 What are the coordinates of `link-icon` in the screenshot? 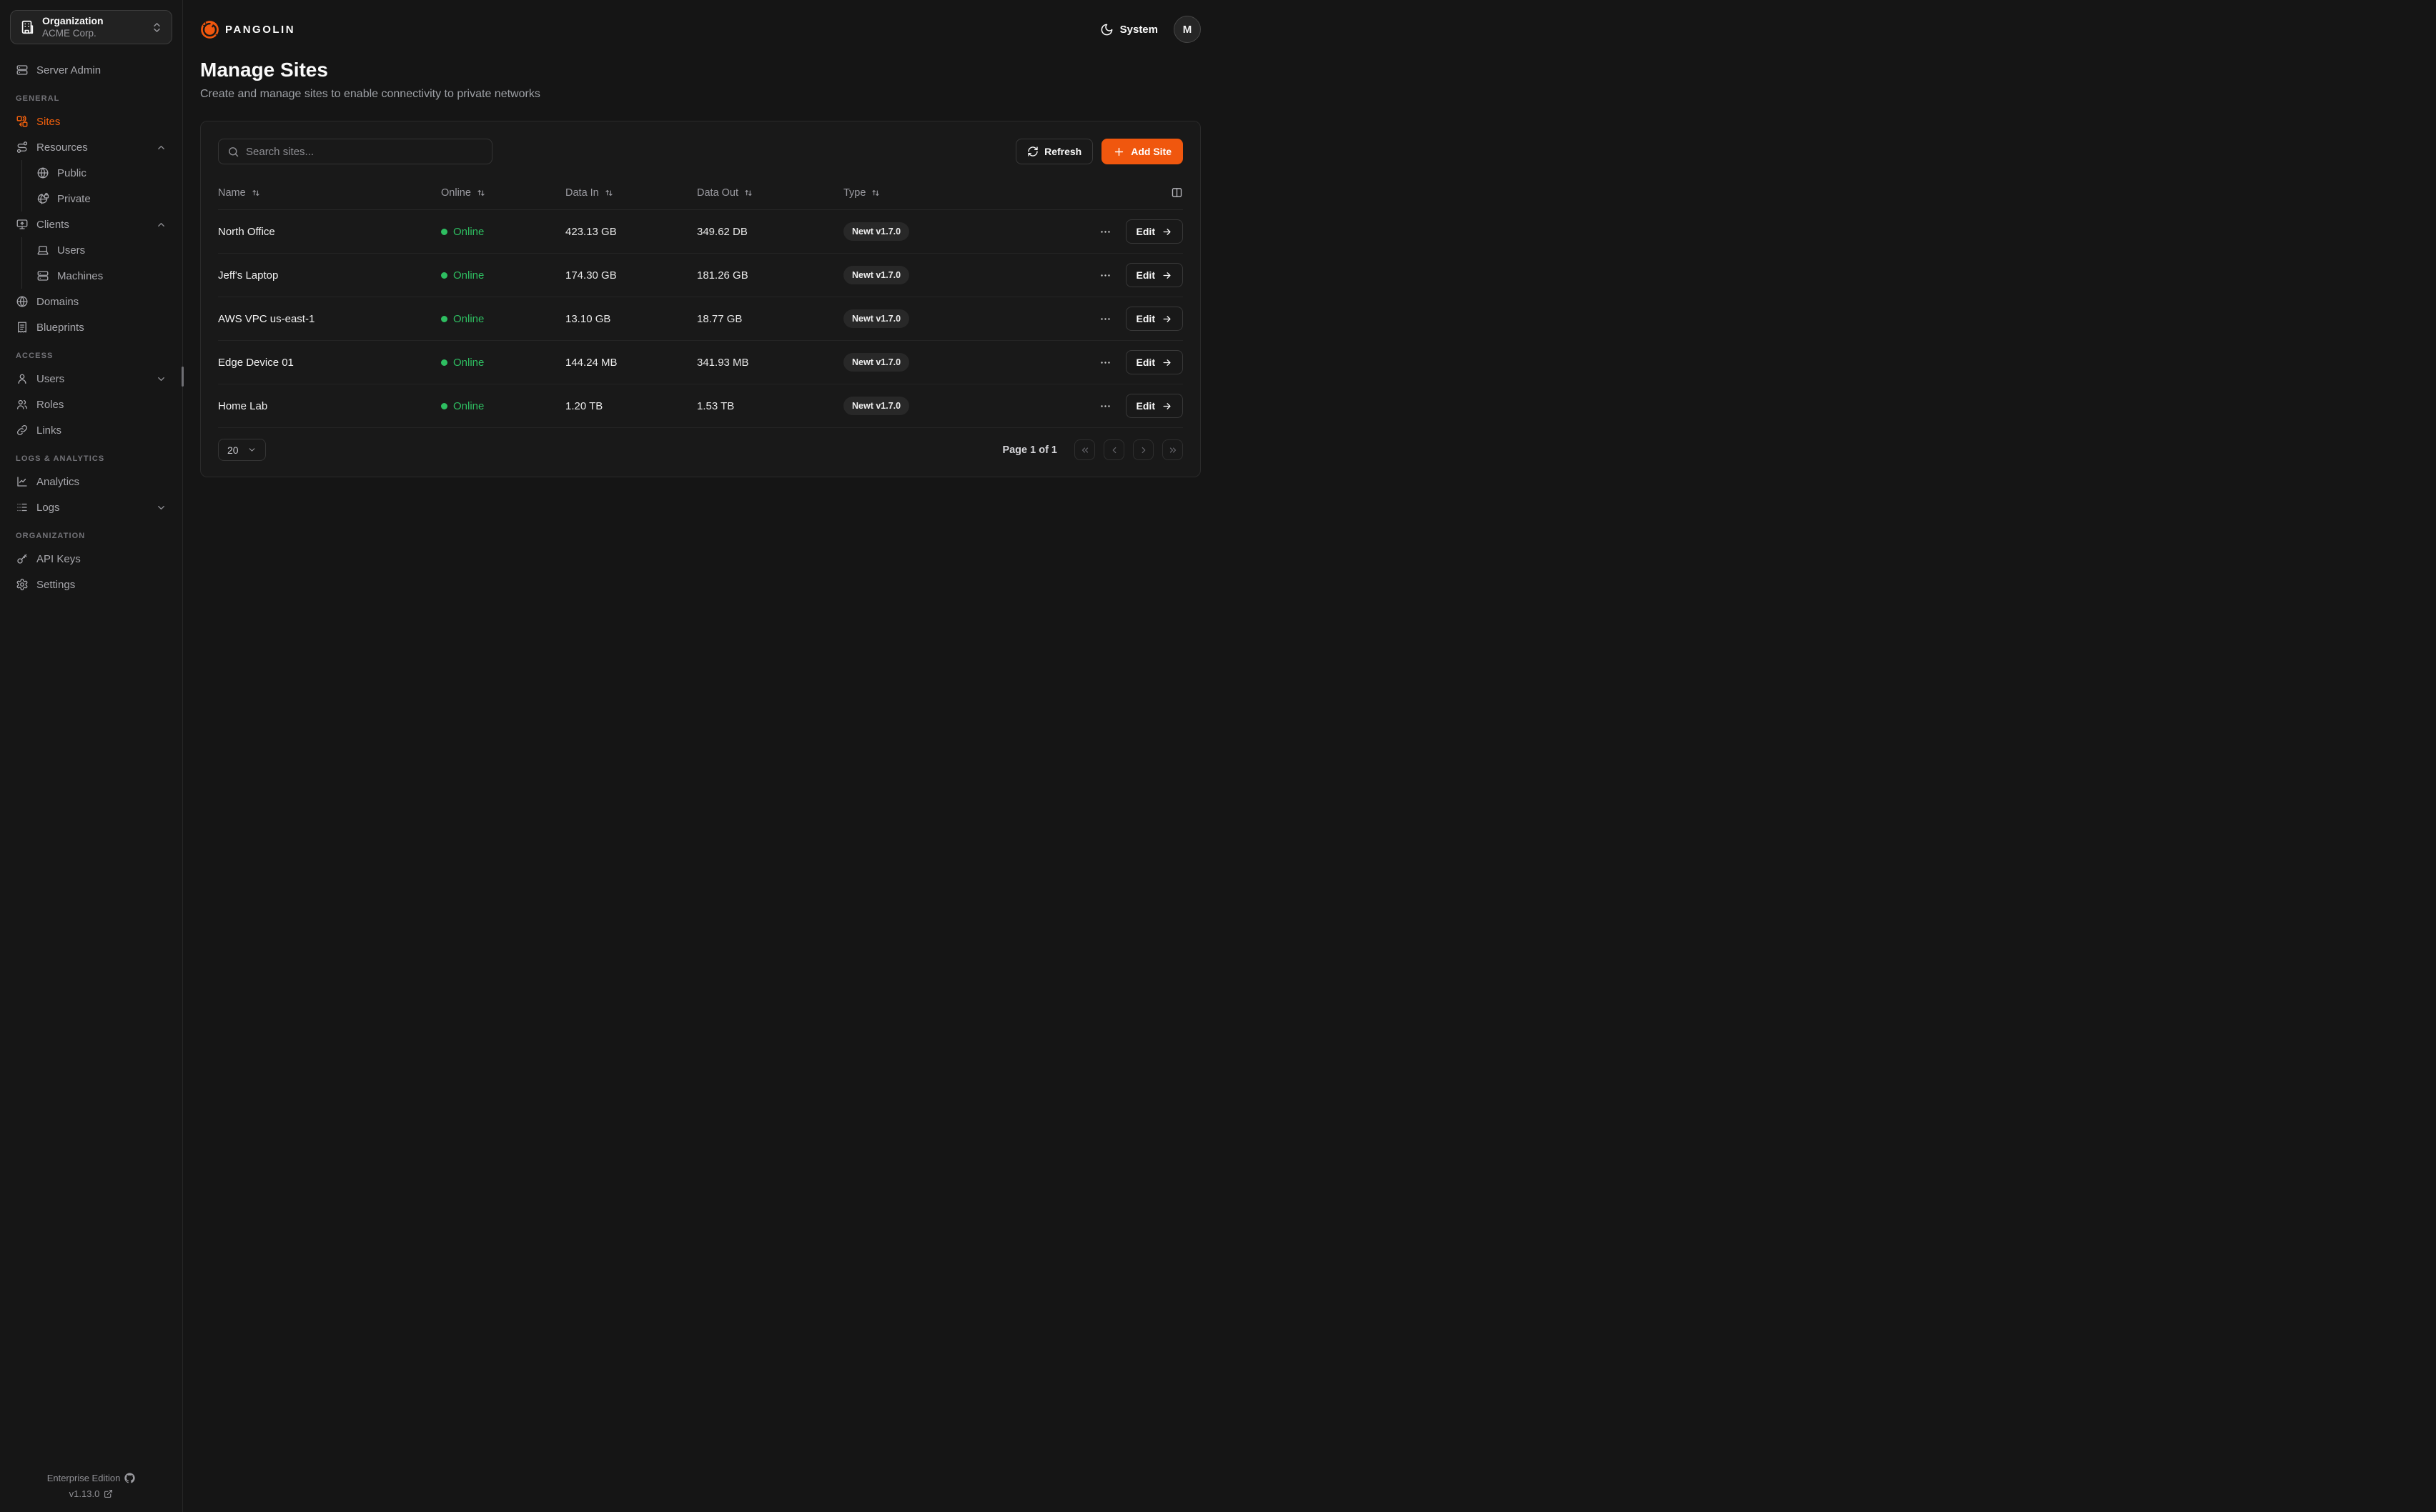 It's located at (23, 431).